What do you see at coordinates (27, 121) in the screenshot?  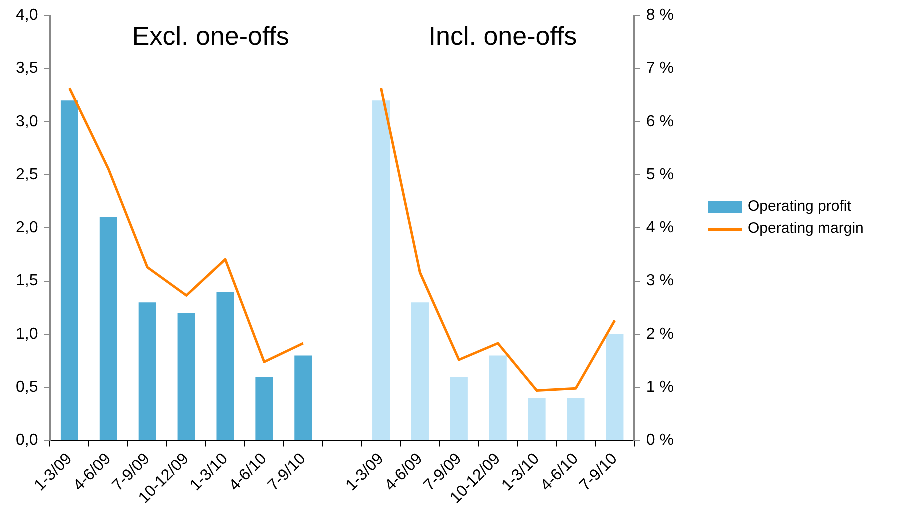 I see `y-tick-label: 3,0` at bounding box center [27, 121].